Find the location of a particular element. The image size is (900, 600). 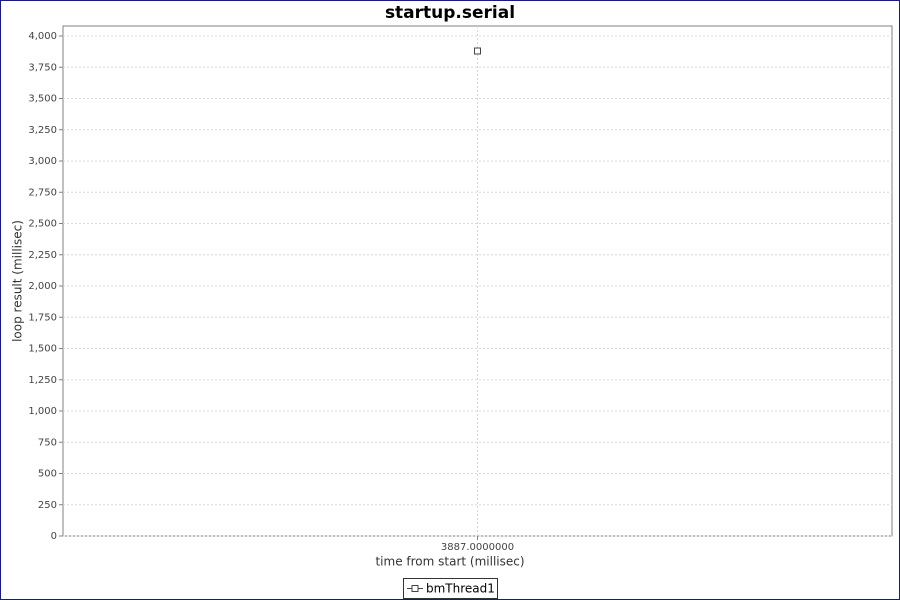

y-tick-label: 3,000 is located at coordinates (42, 161).